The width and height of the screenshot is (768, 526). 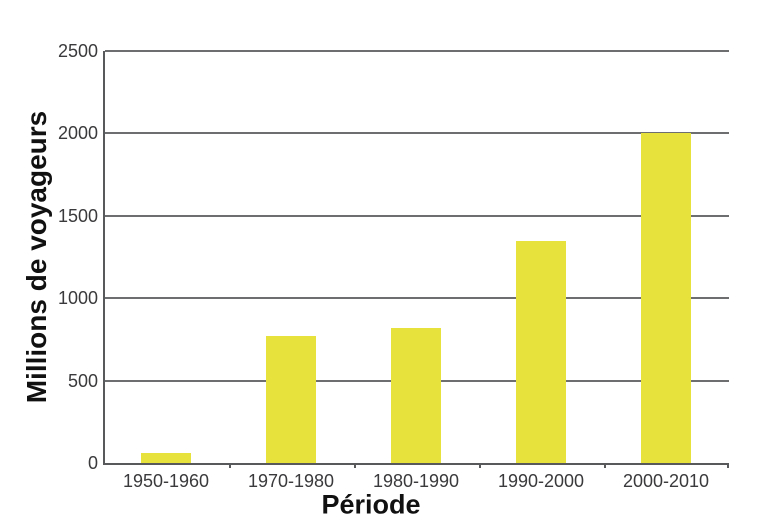 I want to click on x-tick-label-1970-1980: 1970-1980, so click(x=291, y=481).